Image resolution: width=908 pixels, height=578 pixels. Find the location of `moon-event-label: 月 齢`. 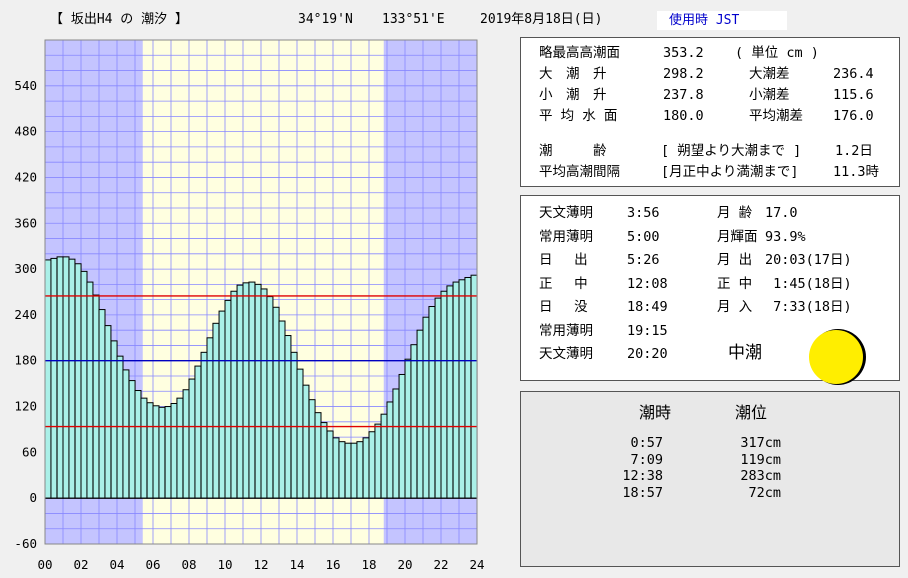

moon-event-label: 月 齢 is located at coordinates (735, 213).